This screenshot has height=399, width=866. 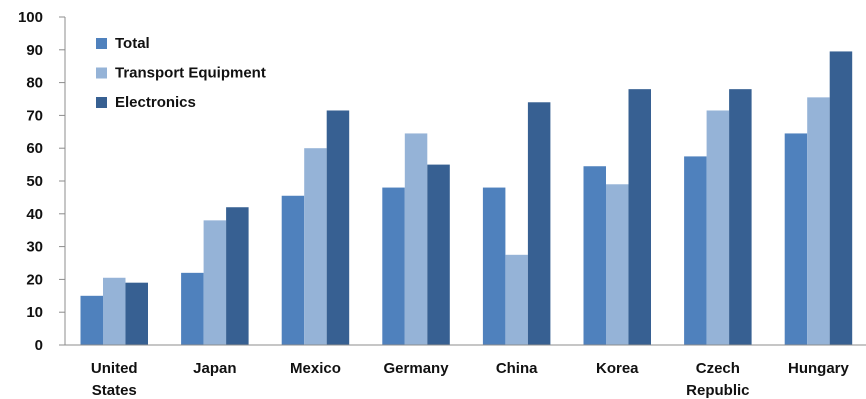 What do you see at coordinates (34, 312) in the screenshot?
I see `y-tick-label: 10` at bounding box center [34, 312].